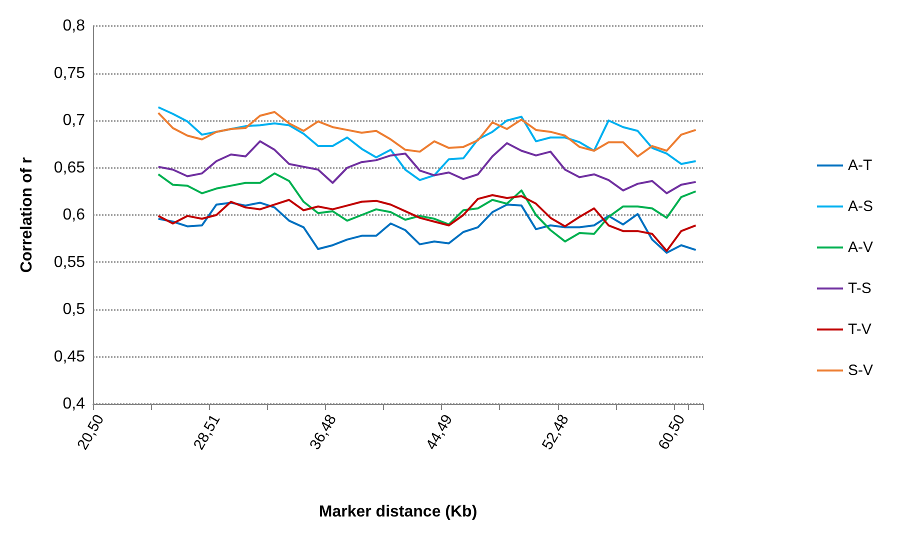 The width and height of the screenshot is (907, 540). I want to click on legend-label: T-S, so click(860, 288).